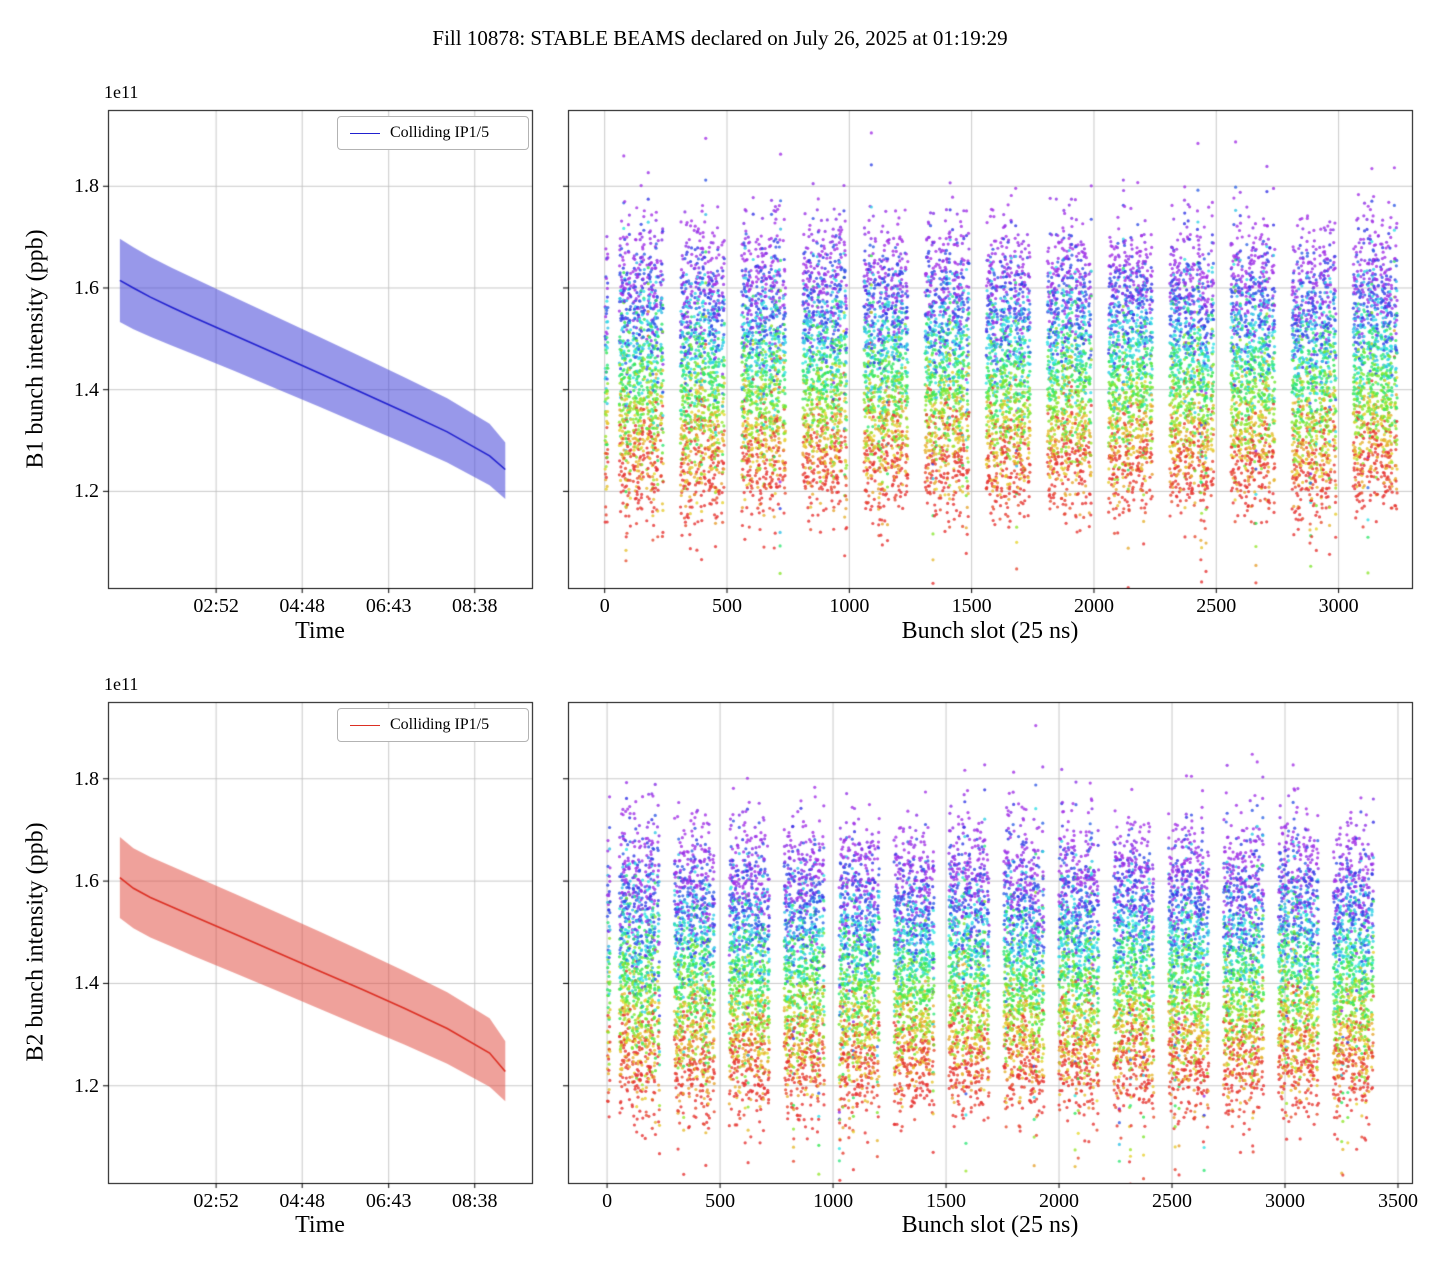 The image size is (1440, 1280). I want to click on xlabel-b1-scatter: Bunch slot (25 ns), so click(990, 631).